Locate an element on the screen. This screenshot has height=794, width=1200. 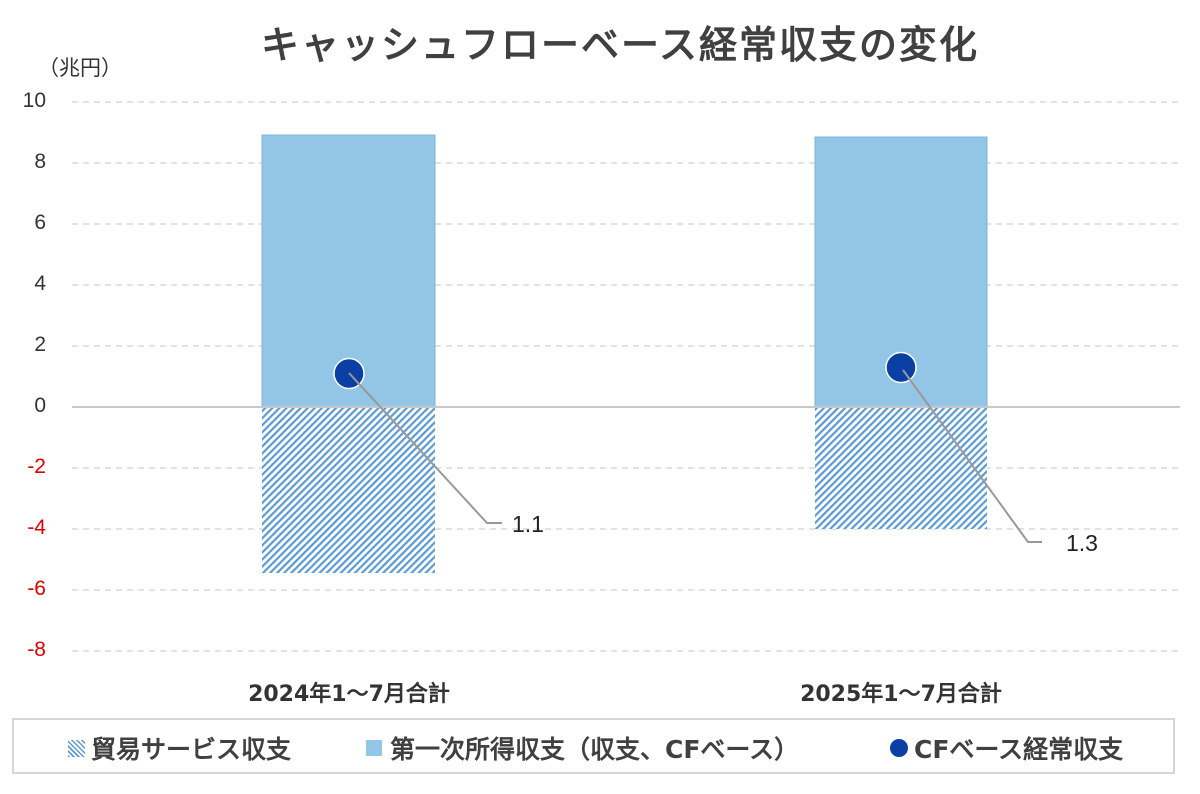
legend-label: CFベース経常収支 is located at coordinates (1019, 749).